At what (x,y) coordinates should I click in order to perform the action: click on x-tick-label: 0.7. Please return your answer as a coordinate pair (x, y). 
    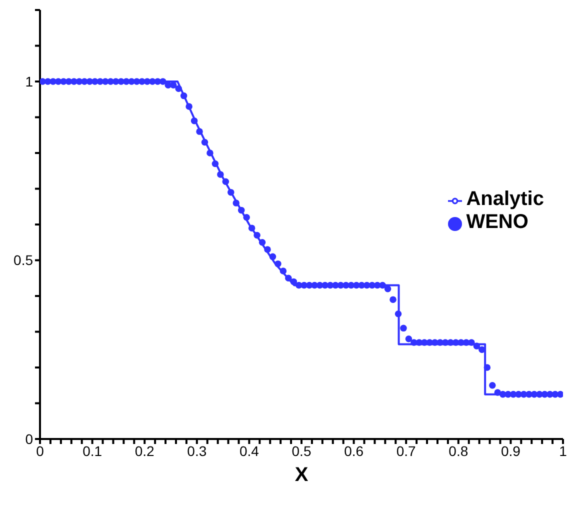
    Looking at the image, I should click on (406, 450).